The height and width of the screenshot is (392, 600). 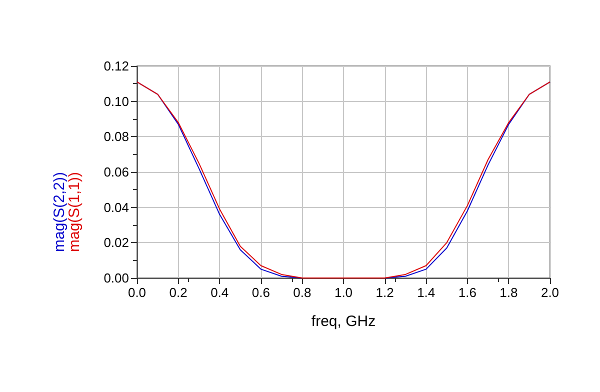 What do you see at coordinates (178, 292) in the screenshot?
I see `x-tick-label: 0.2` at bounding box center [178, 292].